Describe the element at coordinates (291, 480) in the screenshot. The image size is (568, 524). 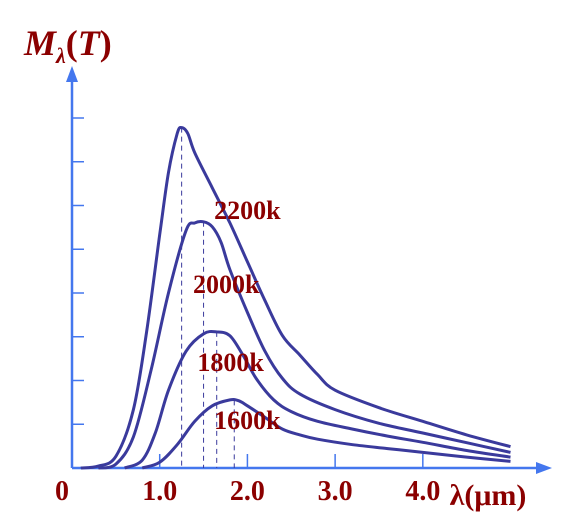
I see `x-ticks: 1.0 2.0 3.0 4.0` at that location.